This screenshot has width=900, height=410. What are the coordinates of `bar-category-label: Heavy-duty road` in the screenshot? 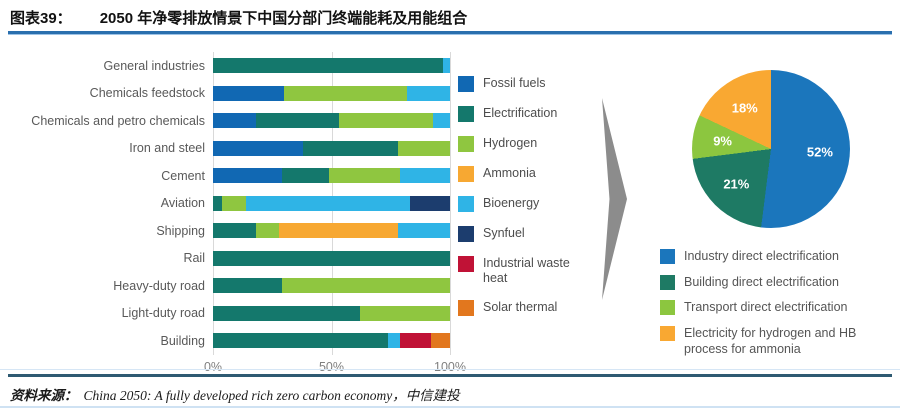 It's located at (159, 285).